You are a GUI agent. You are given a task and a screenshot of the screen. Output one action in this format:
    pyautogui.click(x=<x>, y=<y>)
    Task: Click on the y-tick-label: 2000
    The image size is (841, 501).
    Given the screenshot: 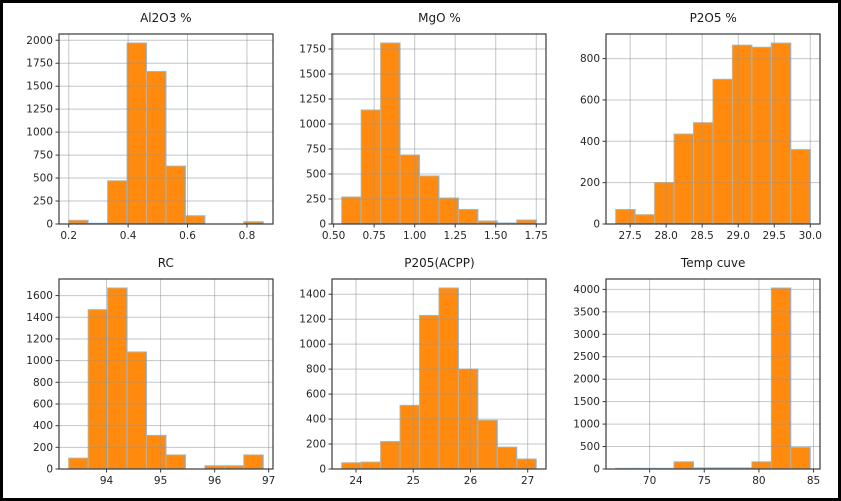 What is the action you would take?
    pyautogui.click(x=586, y=380)
    